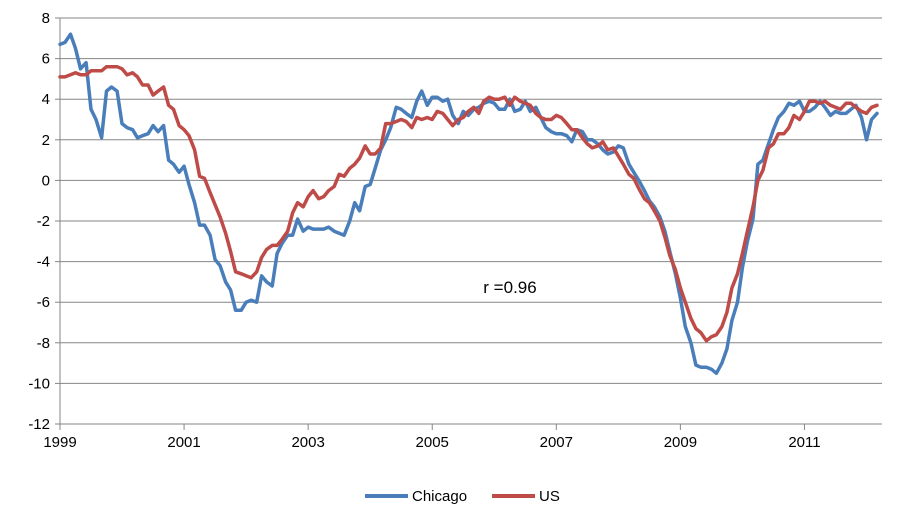  Describe the element at coordinates (39, 424) in the screenshot. I see `y-tick-label: -12` at that location.